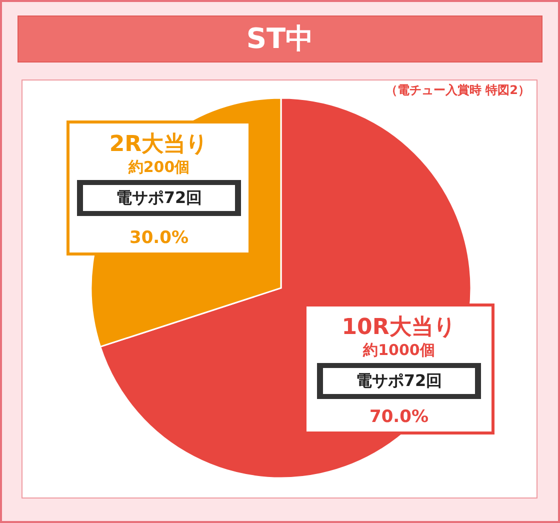  Describe the element at coordinates (159, 238) in the screenshot. I see `data-label: 30.0%` at that location.